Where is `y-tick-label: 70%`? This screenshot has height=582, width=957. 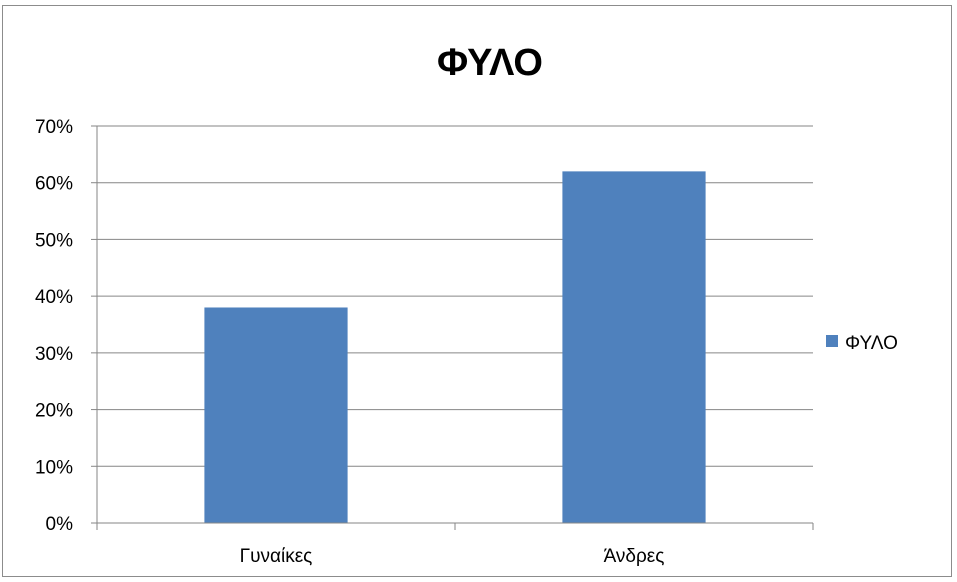
y-tick-label: 70% is located at coordinates (54, 127).